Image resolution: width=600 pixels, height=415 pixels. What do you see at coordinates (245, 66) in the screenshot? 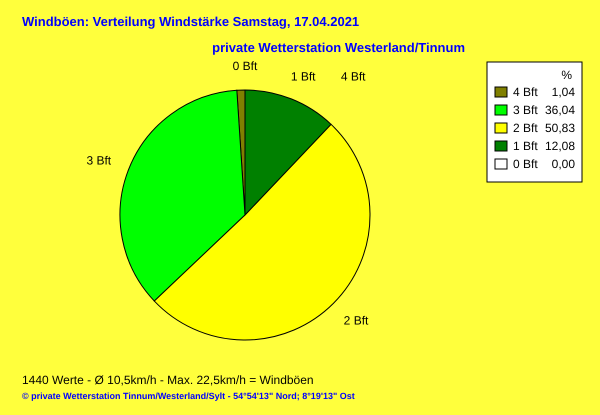
I see `category-label: 0 Bft` at bounding box center [245, 66].